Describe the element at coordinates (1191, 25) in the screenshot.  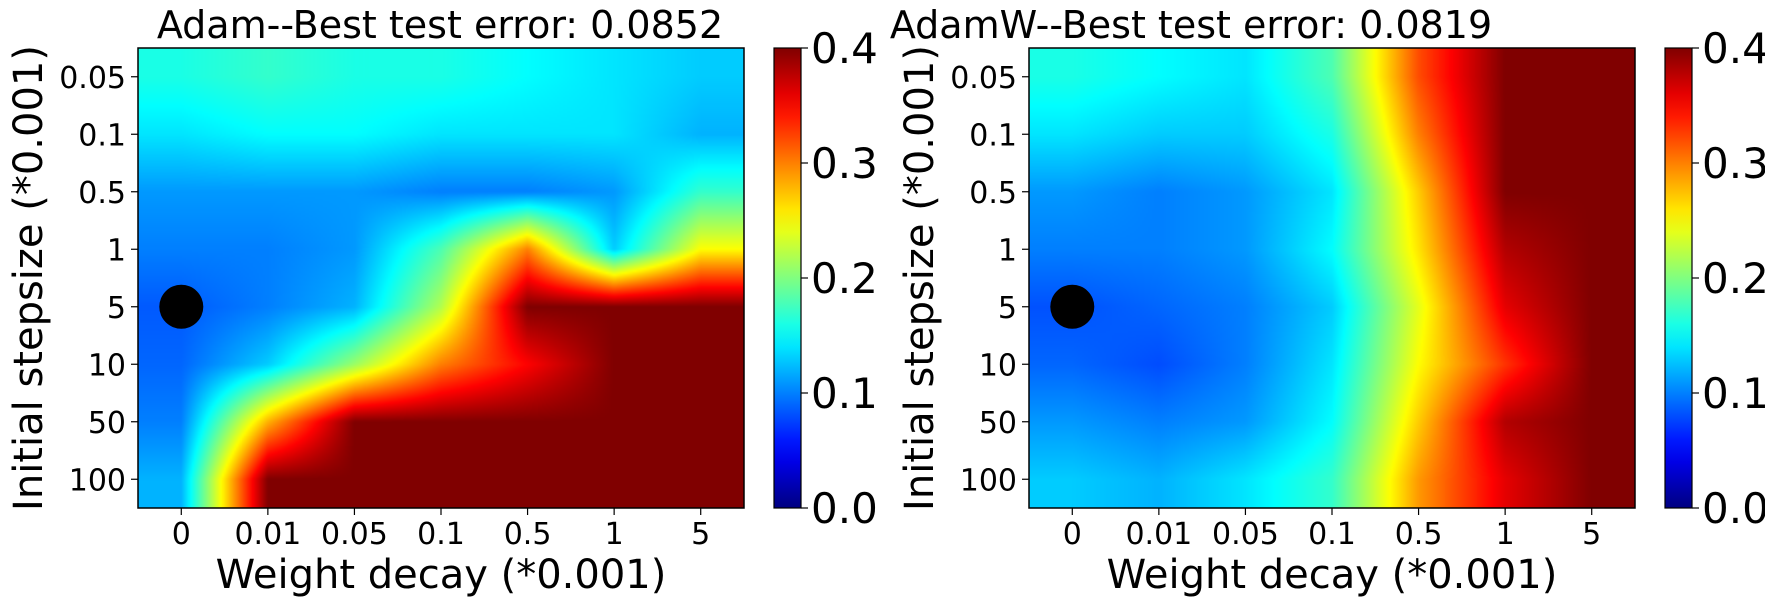
I see `chart-title: AdamW--Best test error: 0.0819` at that location.